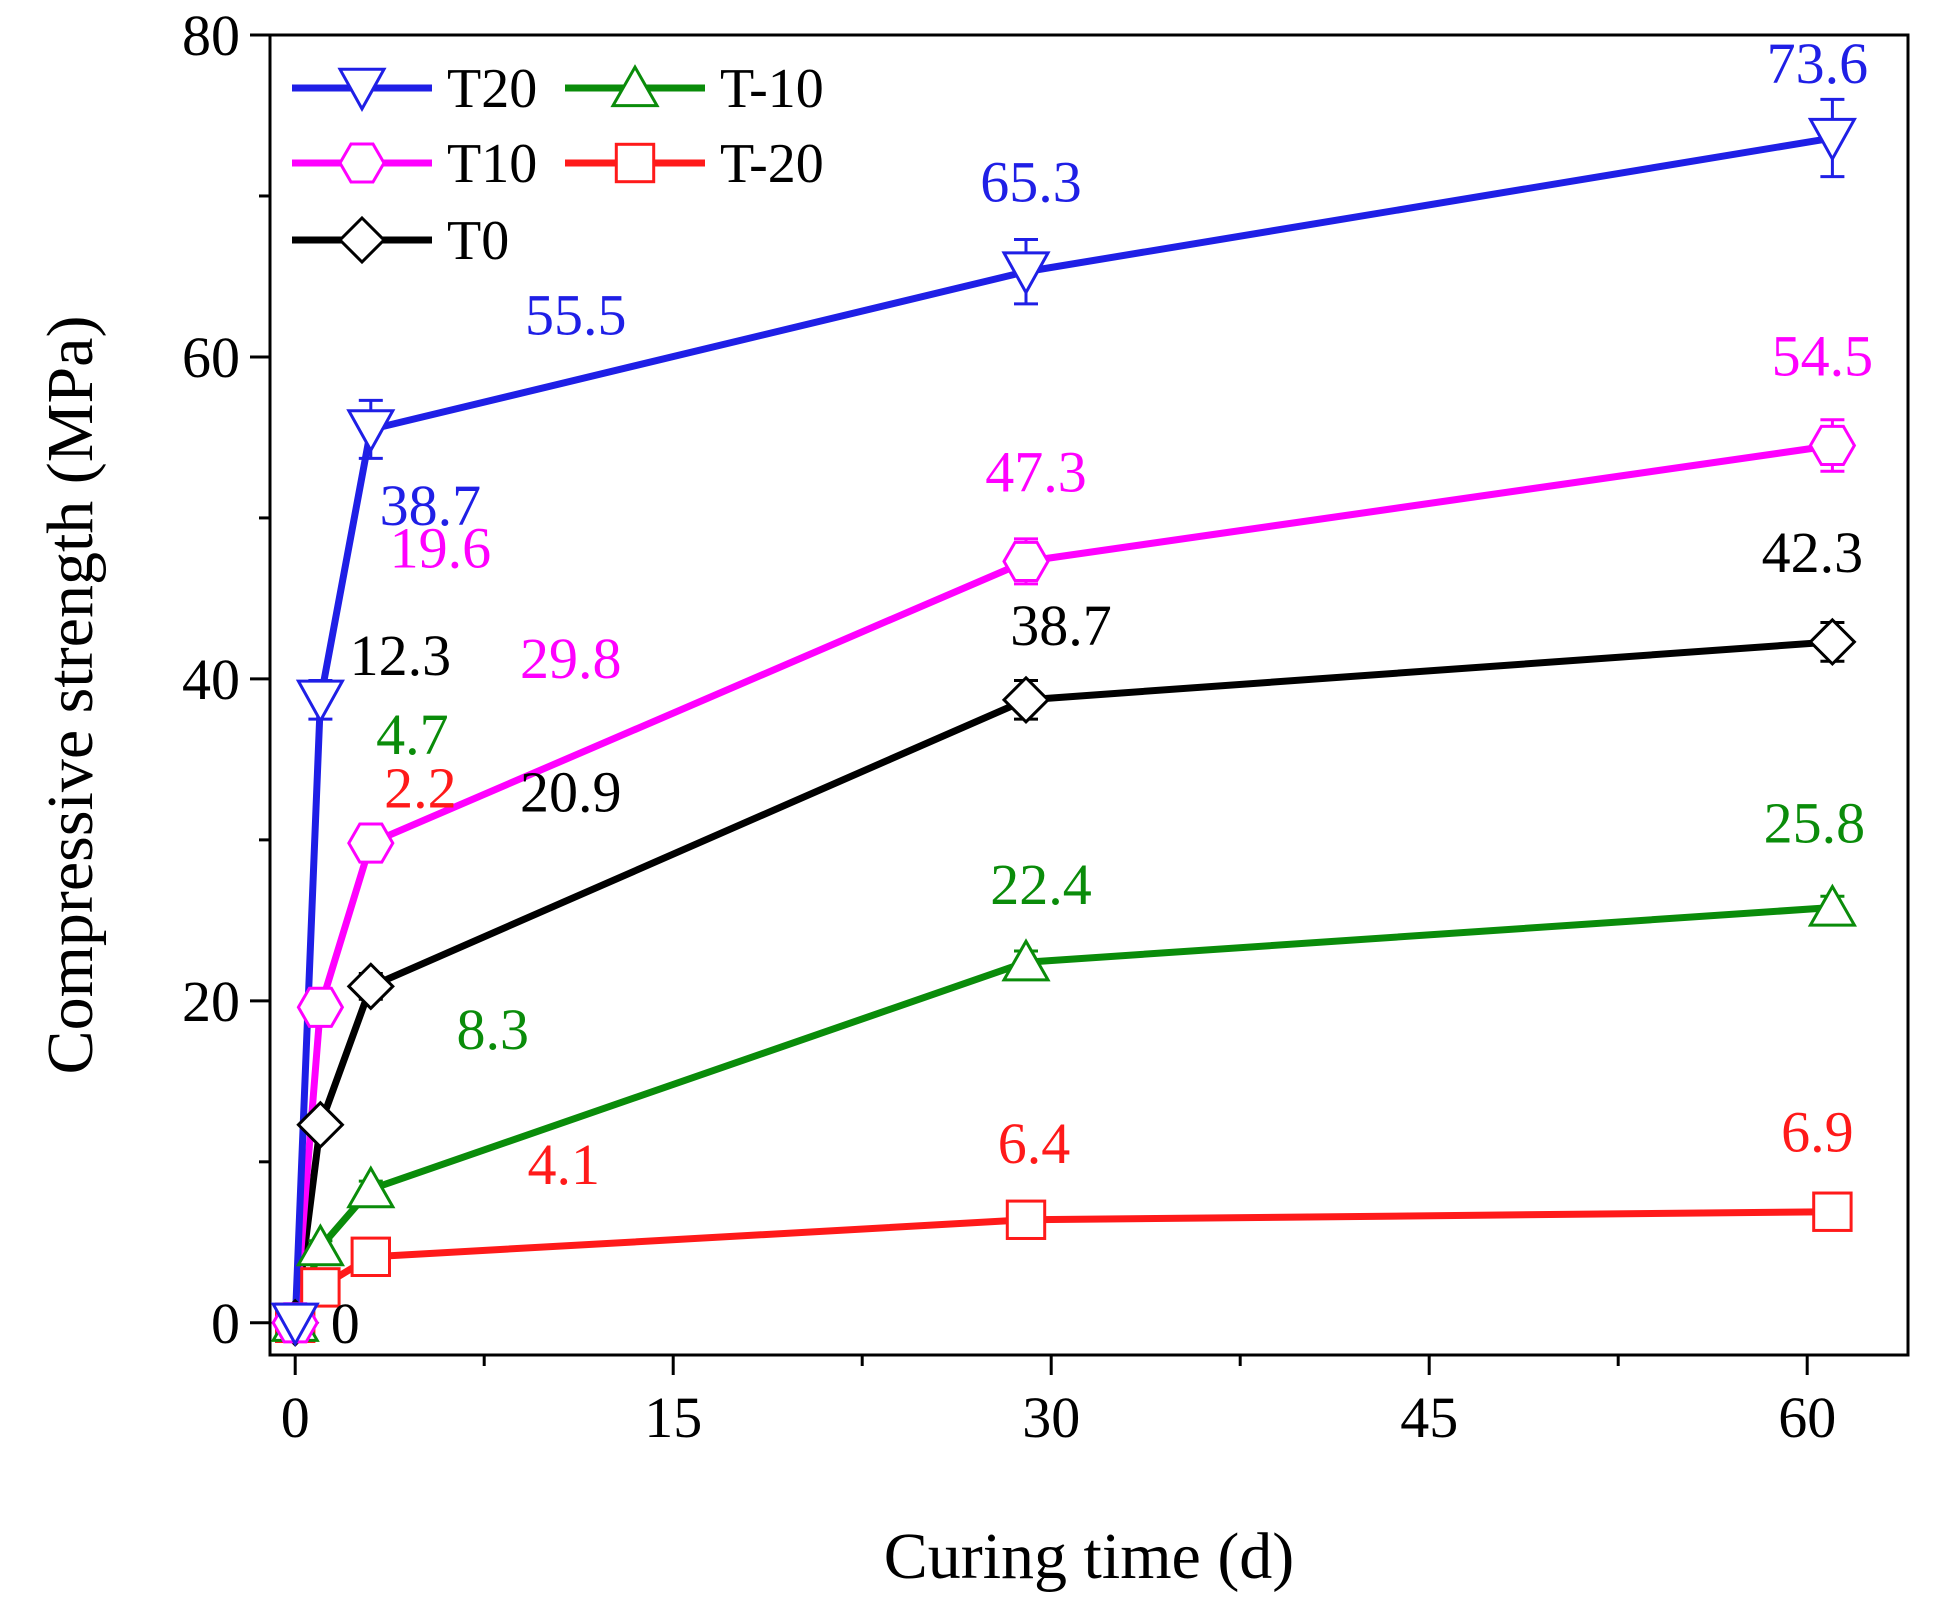 Image resolution: width=1935 pixels, height=1601 pixels. What do you see at coordinates (70, 695) in the screenshot?
I see `y-axis-title: Compressive strength (MPa)` at bounding box center [70, 695].